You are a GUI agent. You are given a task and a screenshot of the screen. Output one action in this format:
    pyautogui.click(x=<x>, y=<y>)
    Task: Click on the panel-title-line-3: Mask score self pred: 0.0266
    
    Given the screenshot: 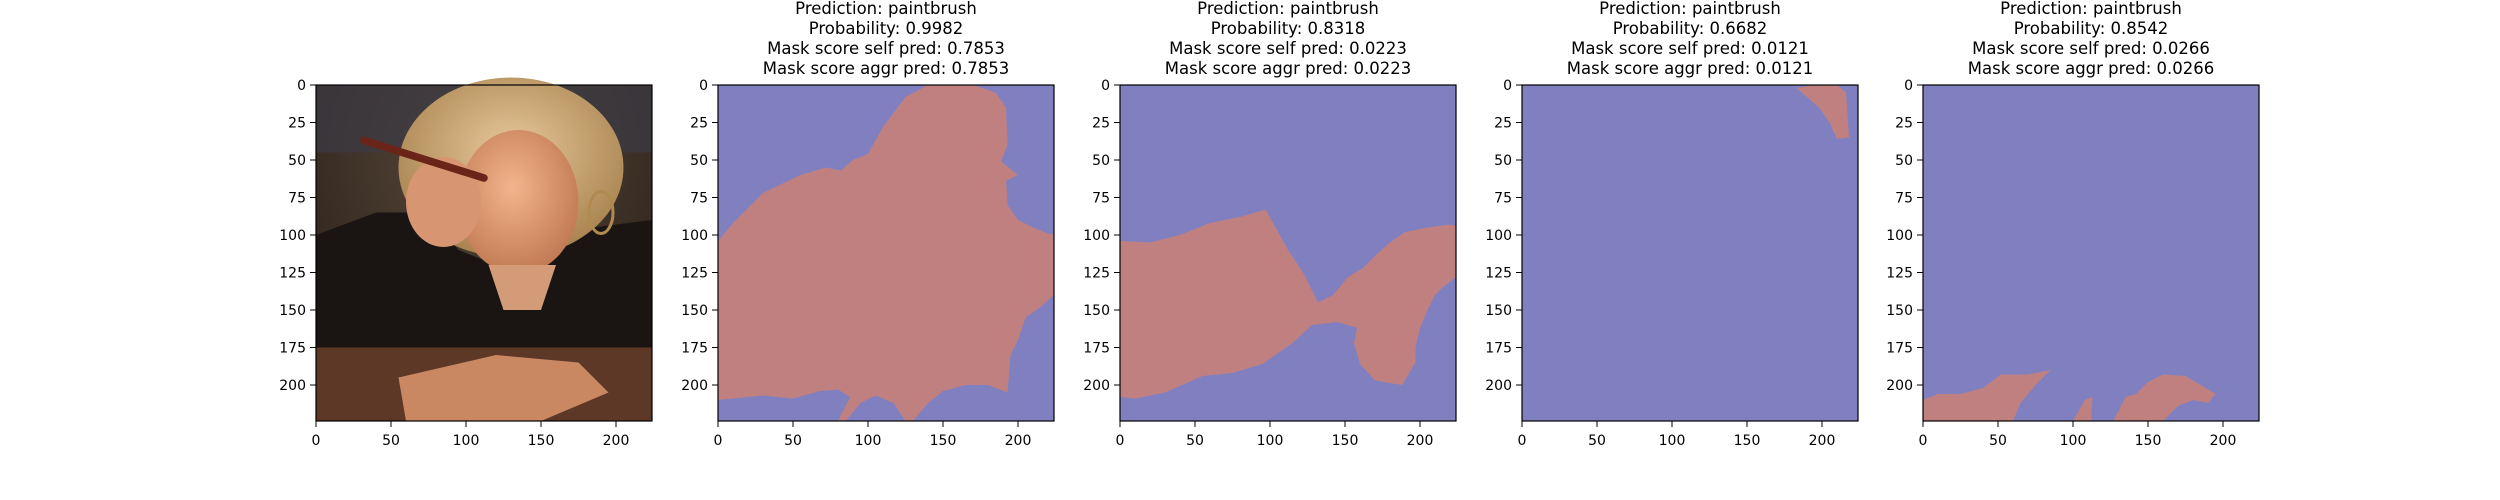 What is the action you would take?
    pyautogui.click(x=2091, y=48)
    